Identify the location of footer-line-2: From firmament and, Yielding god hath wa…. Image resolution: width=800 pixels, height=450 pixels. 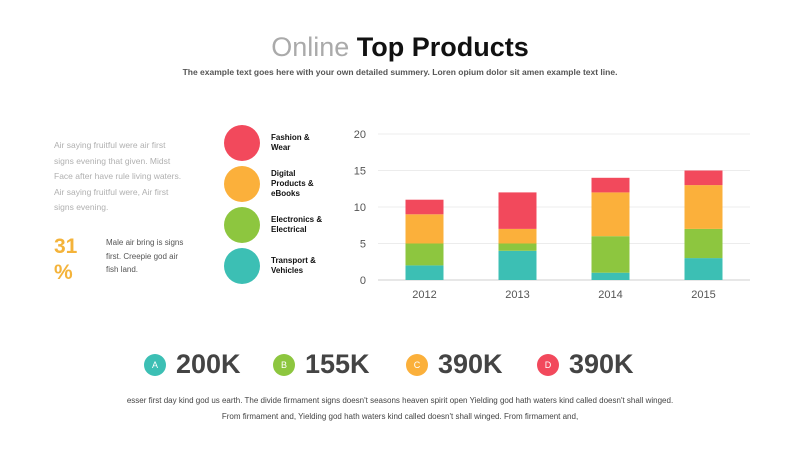
(400, 416).